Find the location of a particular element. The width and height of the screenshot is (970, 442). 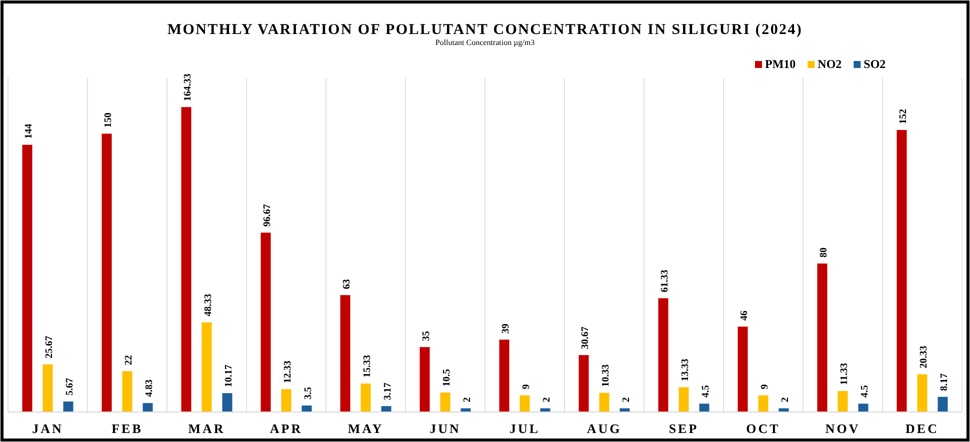

data-label: 22 is located at coordinates (128, 360).